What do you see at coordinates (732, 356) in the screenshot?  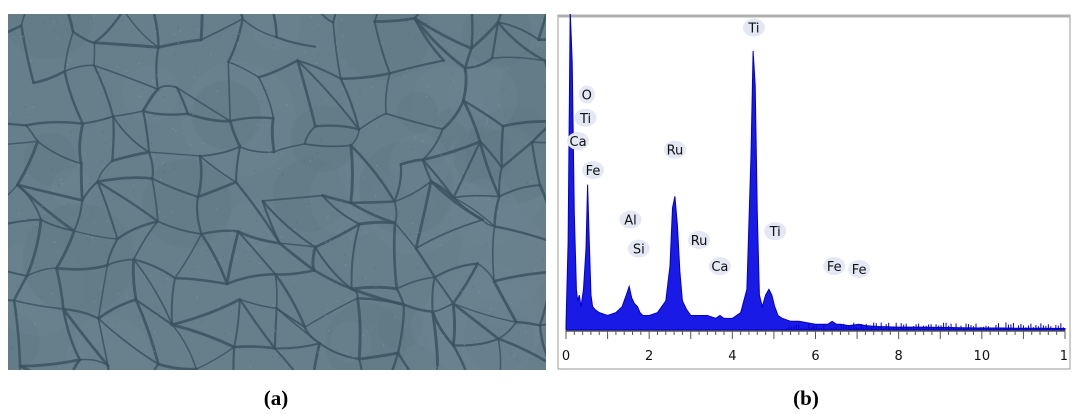 I see `x-tick-label: 4` at bounding box center [732, 356].